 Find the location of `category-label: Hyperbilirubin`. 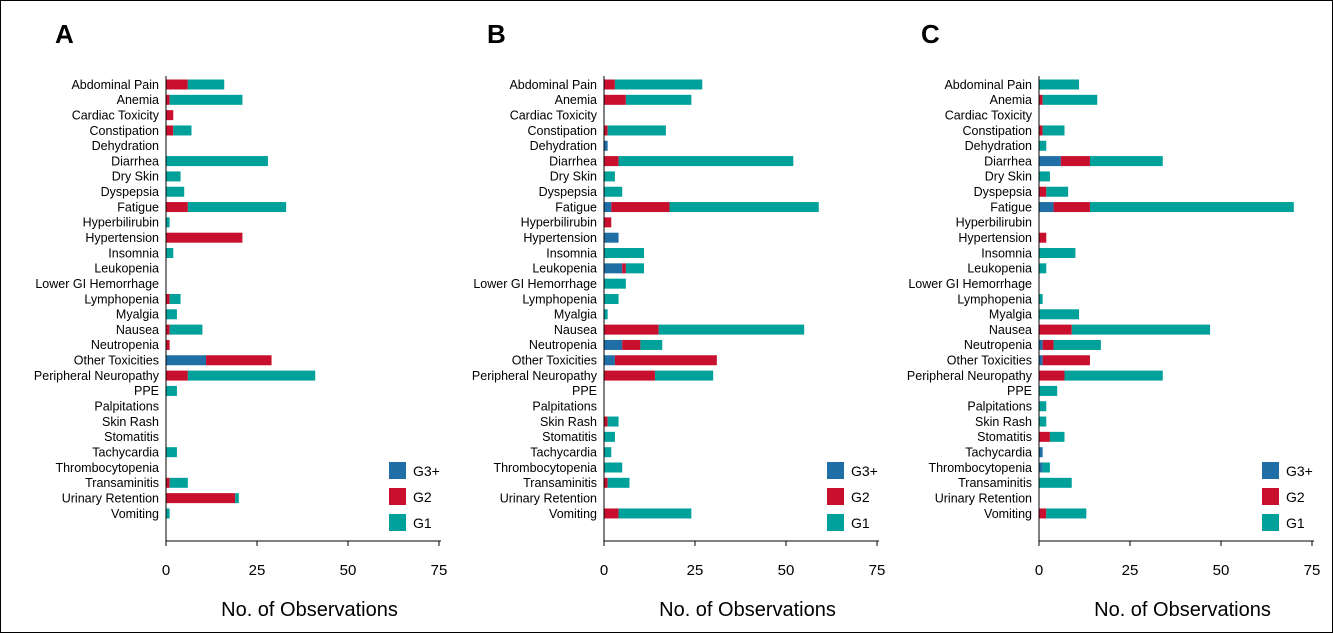

category-label: Hyperbilirubin is located at coordinates (994, 223).